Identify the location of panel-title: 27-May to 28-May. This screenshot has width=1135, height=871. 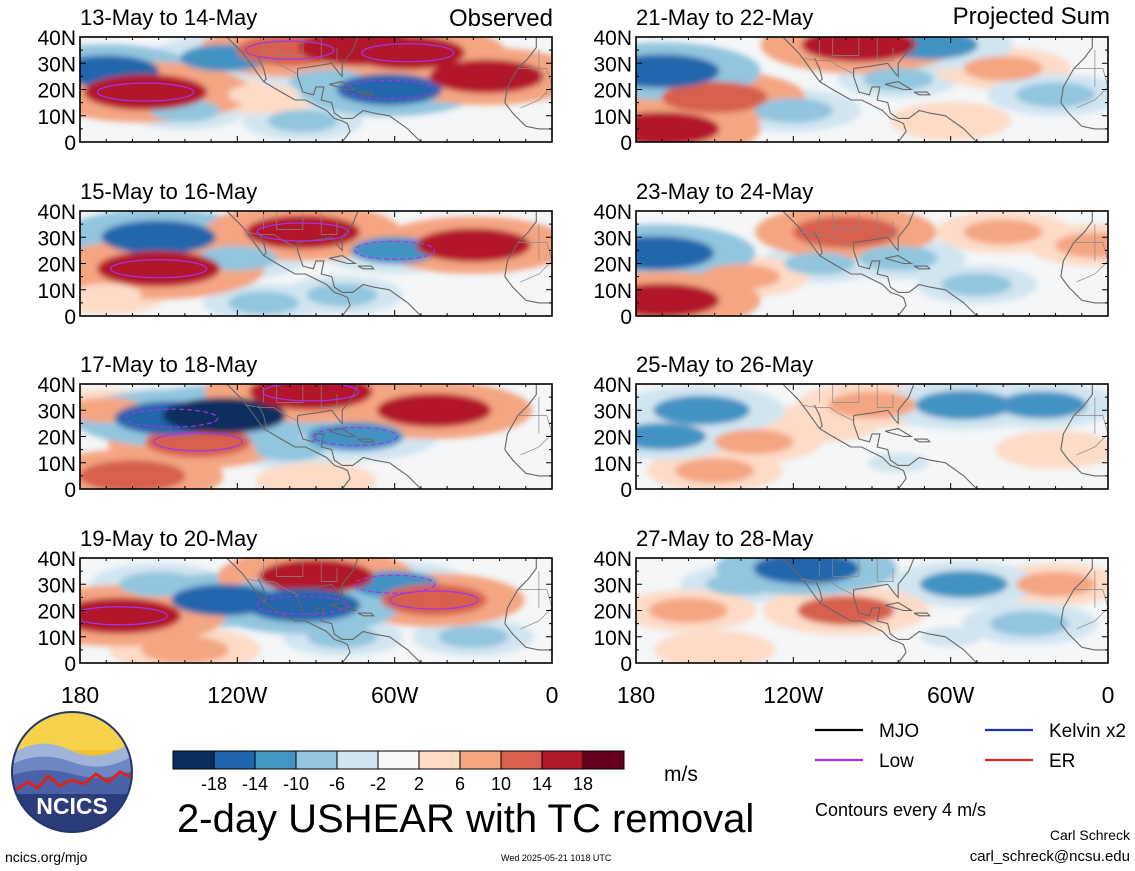
(724, 538).